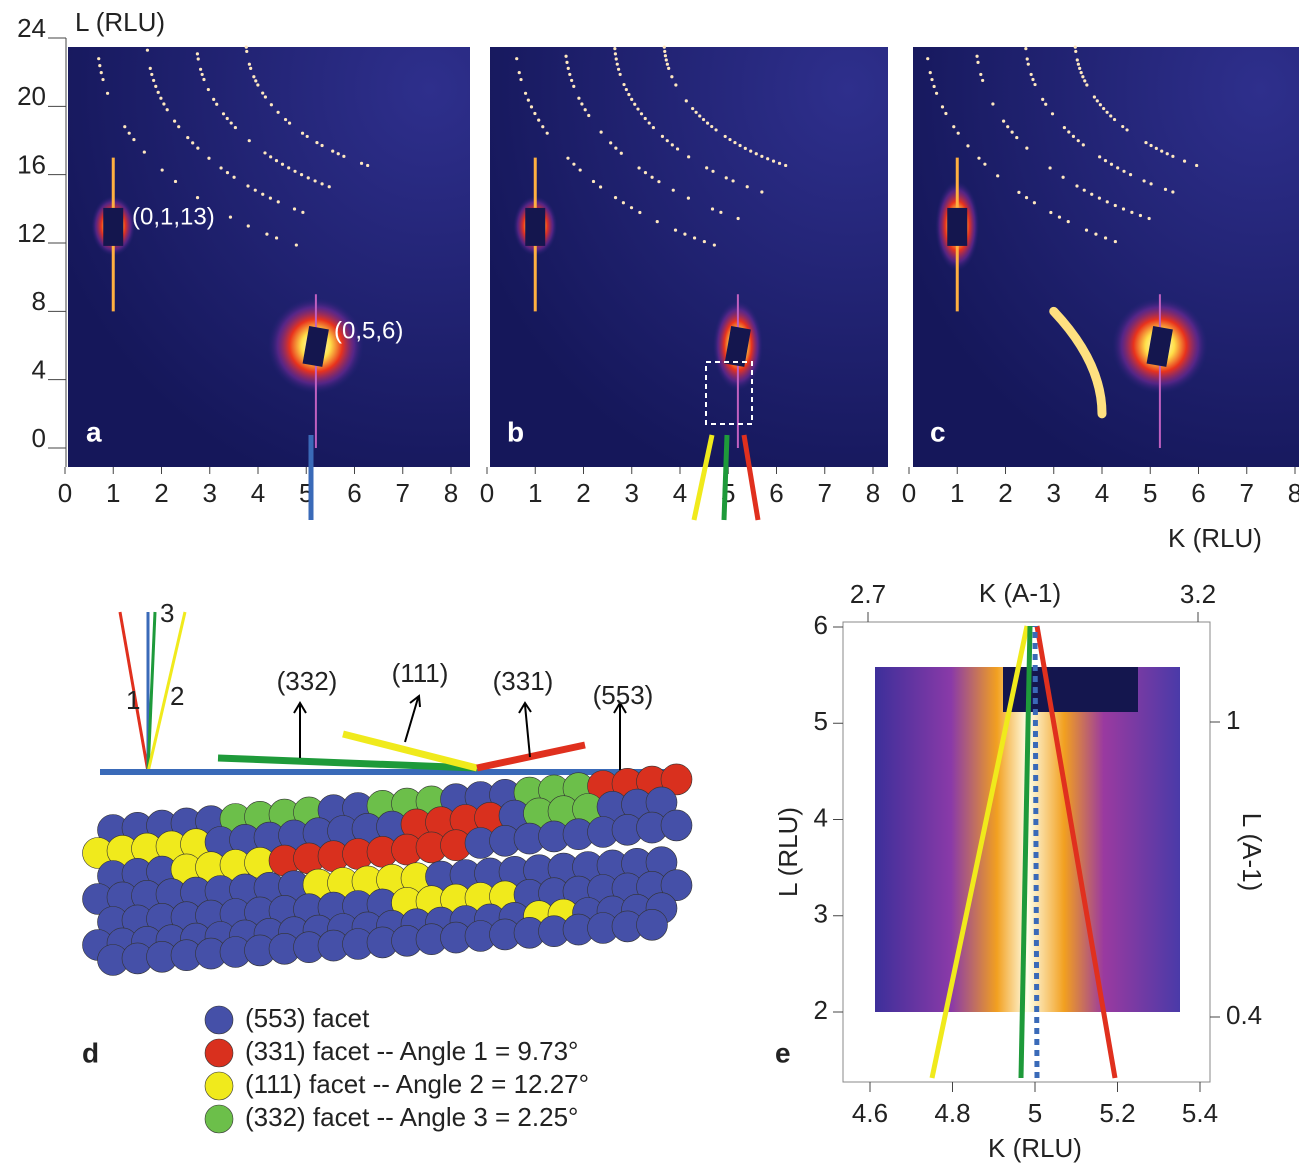 The width and height of the screenshot is (1299, 1165). I want to click on right-axis-label: L (A-1), so click(1252, 852).